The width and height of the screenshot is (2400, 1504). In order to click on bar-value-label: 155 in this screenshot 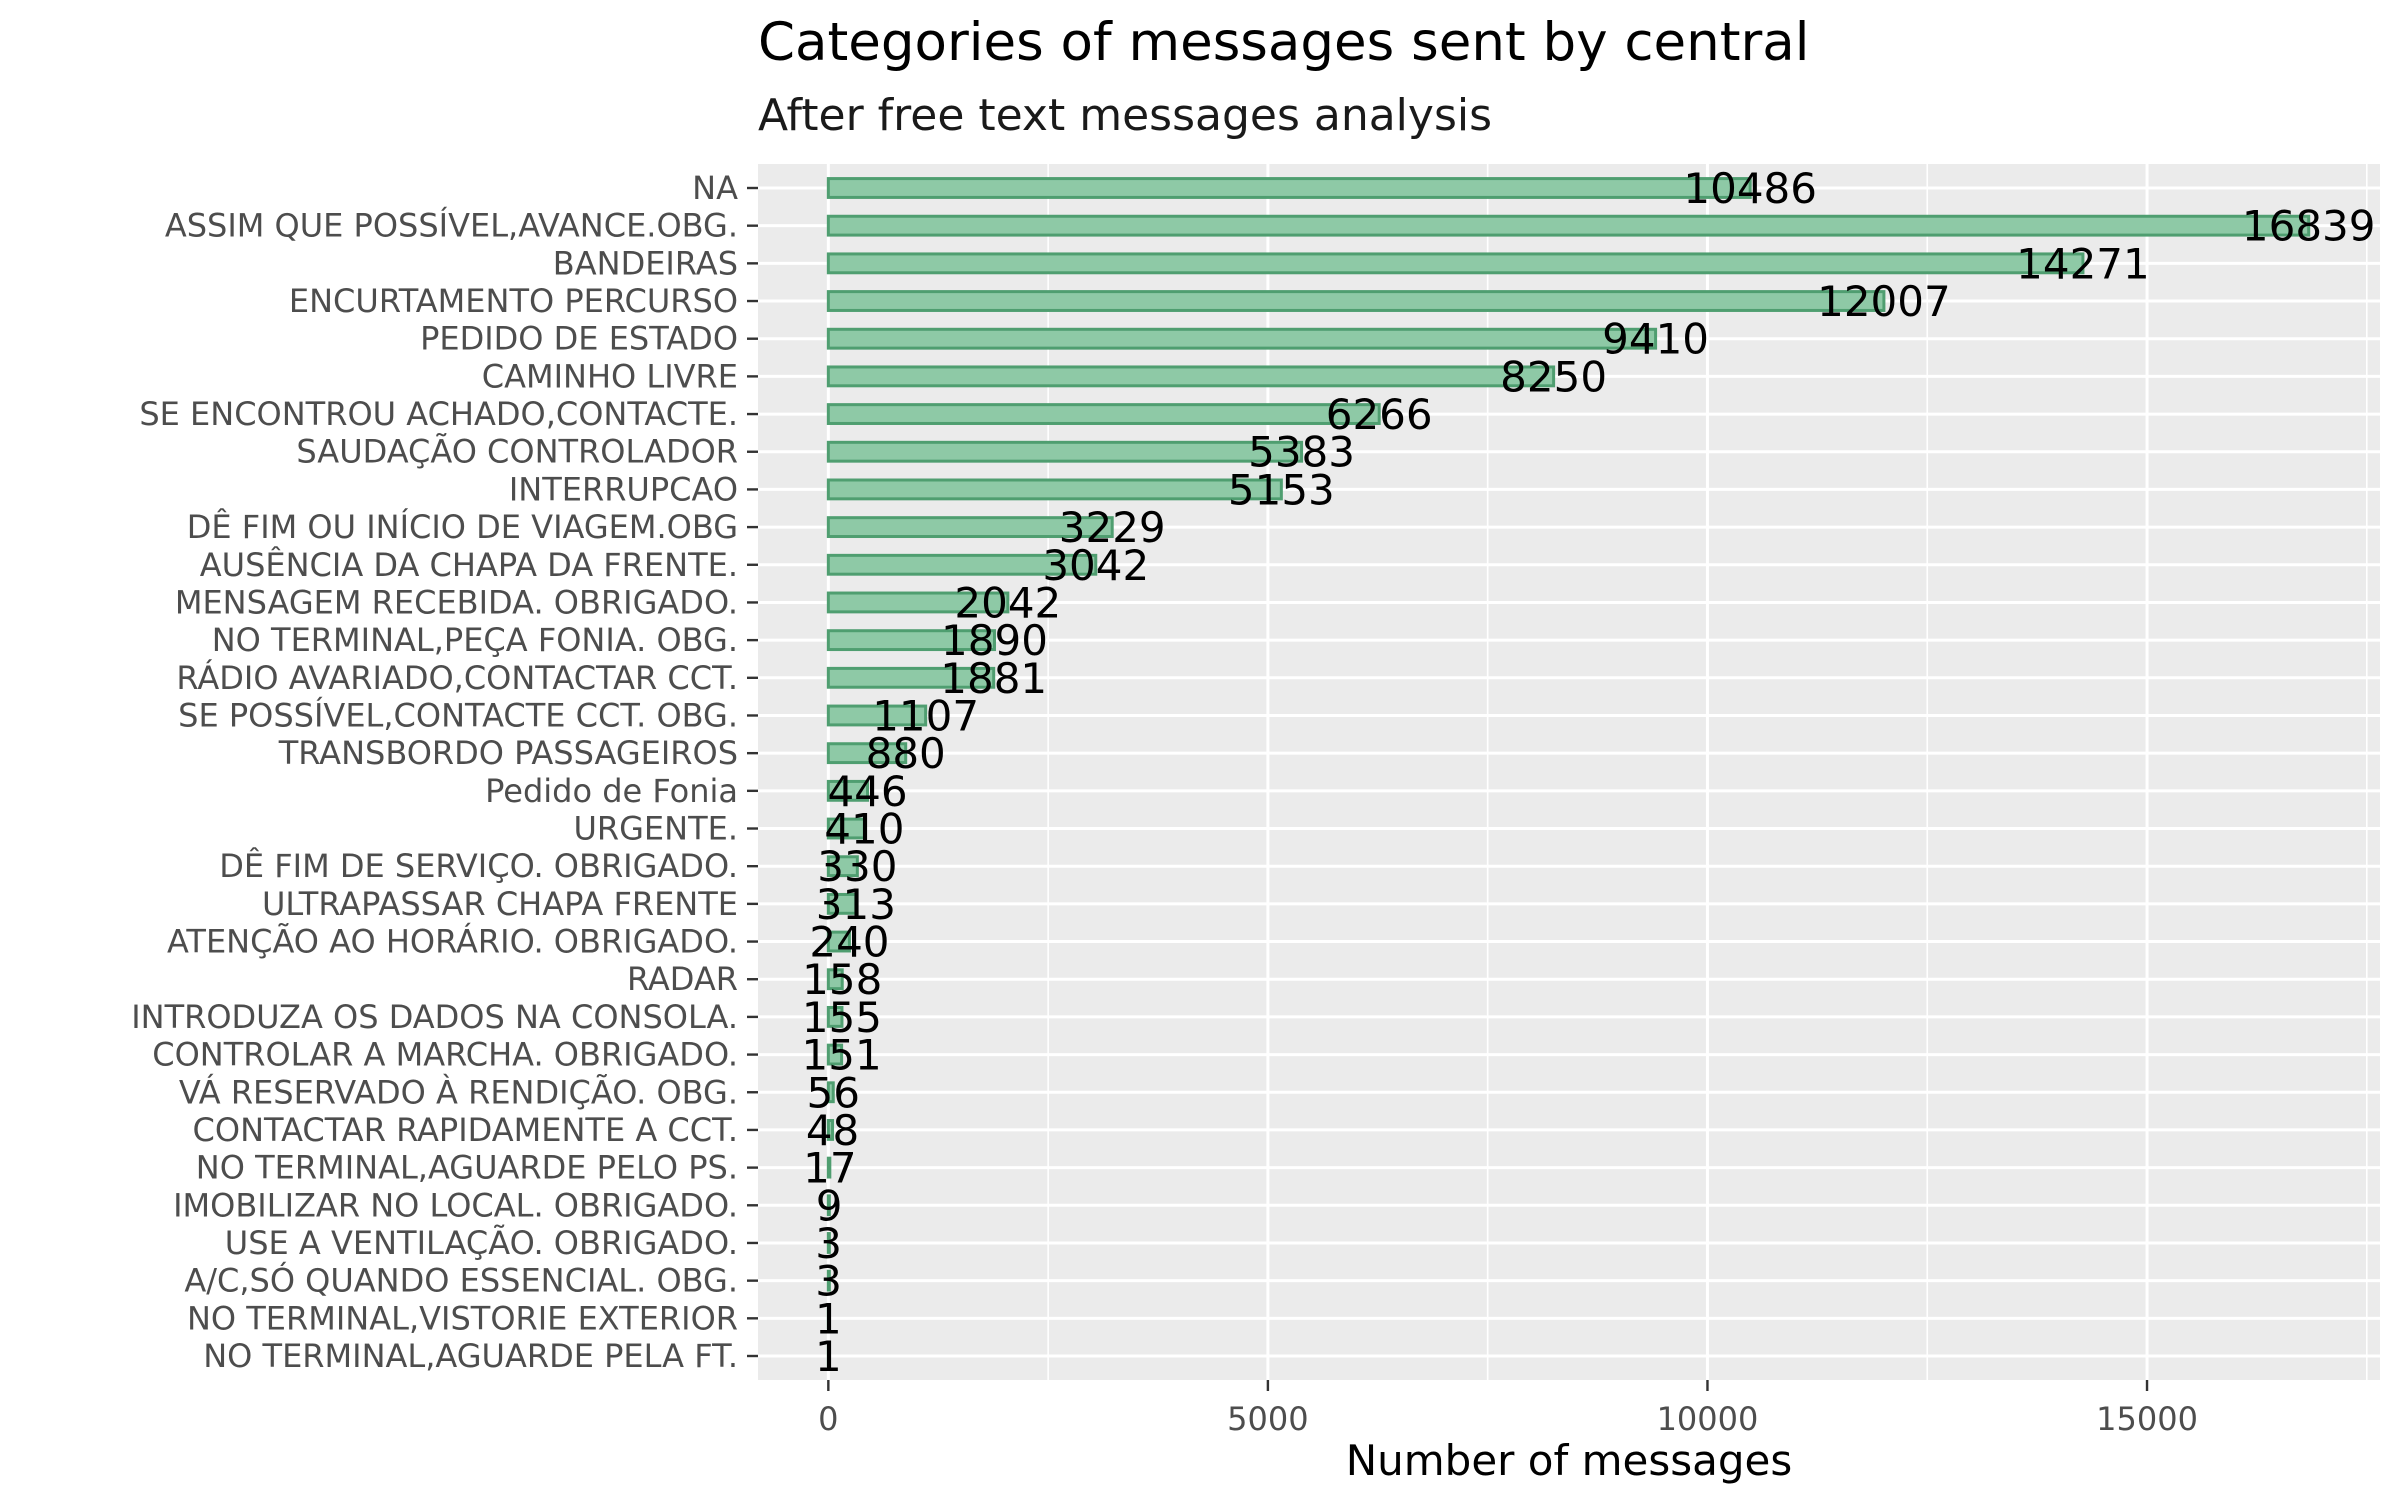, I will do `click(842, 1017)`.